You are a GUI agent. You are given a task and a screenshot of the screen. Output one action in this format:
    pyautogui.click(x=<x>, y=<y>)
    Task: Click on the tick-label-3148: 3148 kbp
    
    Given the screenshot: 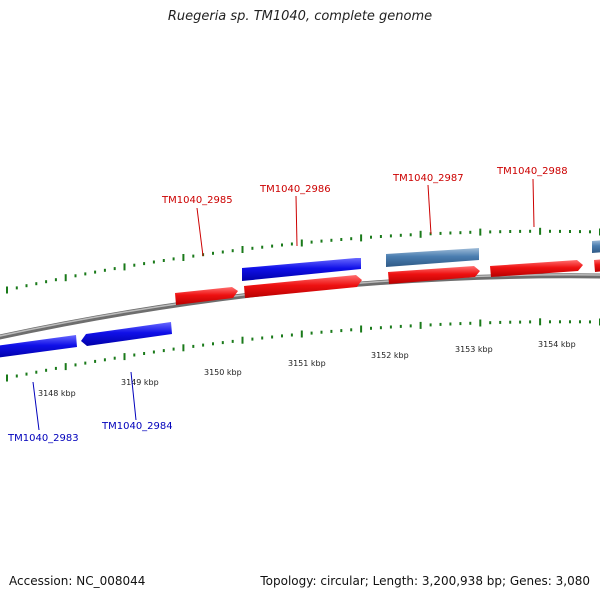 What is the action you would take?
    pyautogui.click(x=57, y=393)
    